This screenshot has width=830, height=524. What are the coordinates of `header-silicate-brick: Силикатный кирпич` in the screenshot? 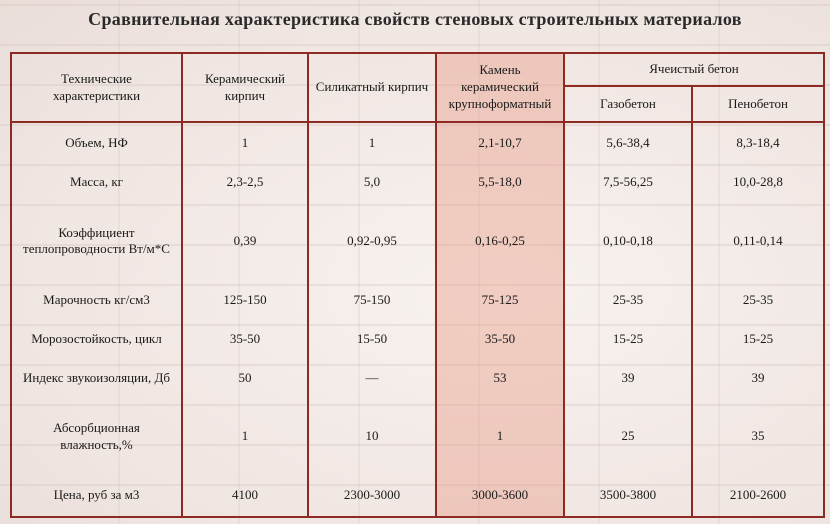 It's located at (372, 87).